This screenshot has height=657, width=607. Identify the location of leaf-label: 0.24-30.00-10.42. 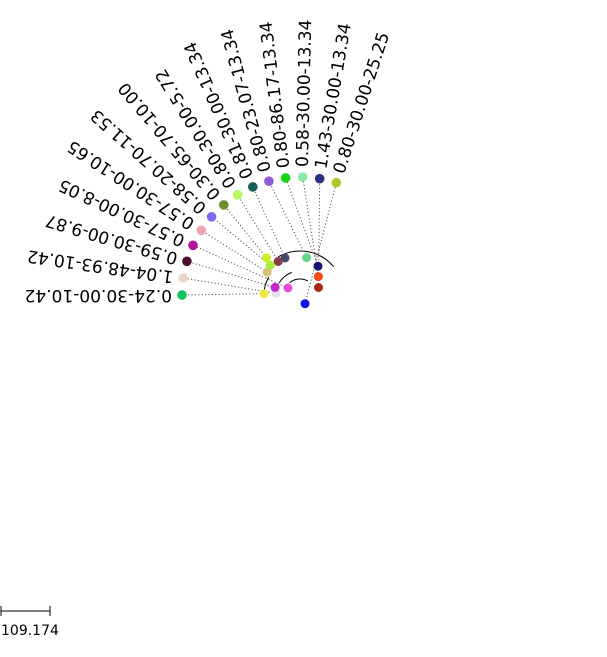
(98, 295).